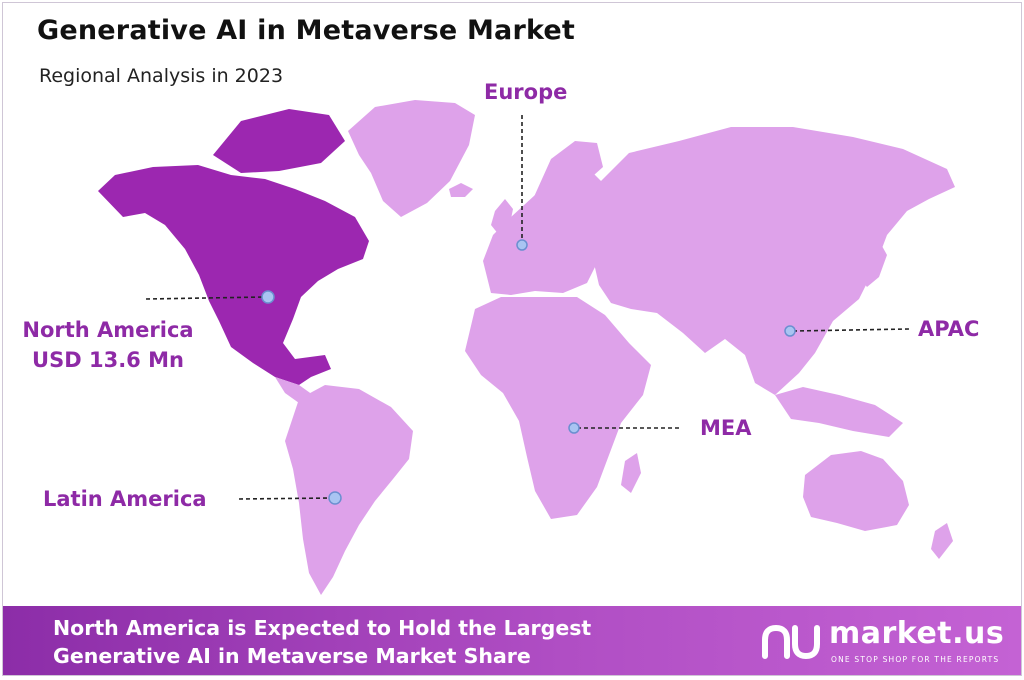 The image size is (1024, 680). Describe the element at coordinates (726, 428) in the screenshot. I see `region-label-mea: MEA` at that location.